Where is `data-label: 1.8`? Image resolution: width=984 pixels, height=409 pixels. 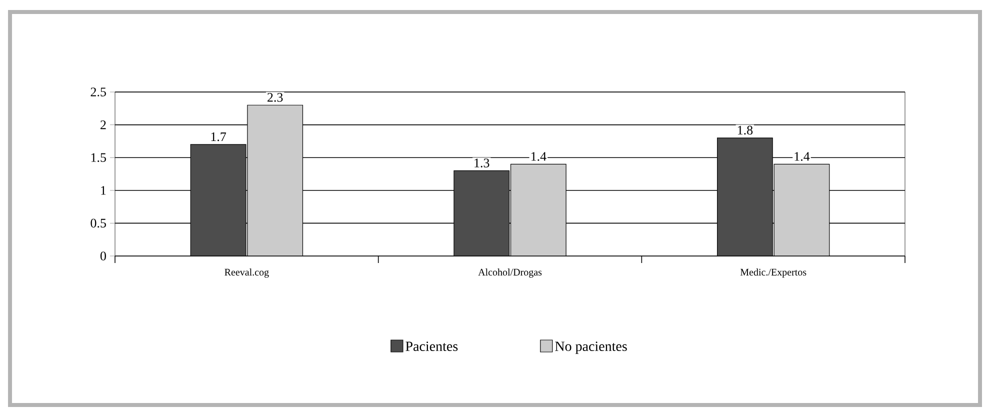 data-label: 1.8 is located at coordinates (745, 130).